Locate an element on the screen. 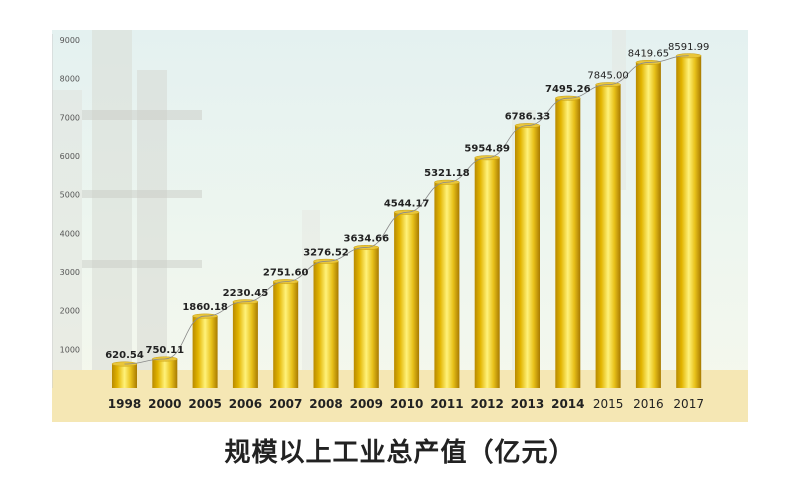 Image resolution: width=800 pixels, height=491 pixels. data-label: 6786.33 is located at coordinates (528, 117).